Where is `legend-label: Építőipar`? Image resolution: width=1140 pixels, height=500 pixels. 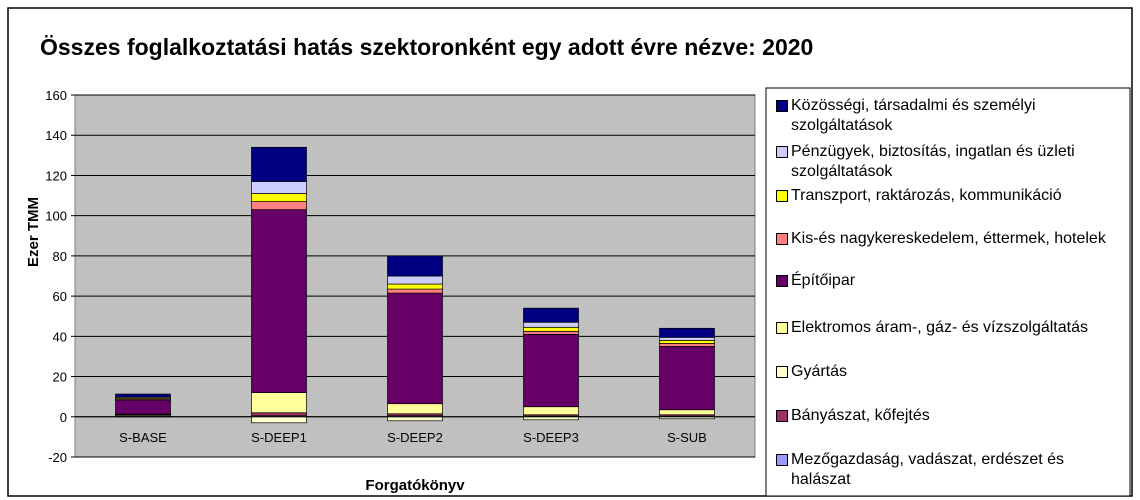
legend-label: Építőipar is located at coordinates (823, 280).